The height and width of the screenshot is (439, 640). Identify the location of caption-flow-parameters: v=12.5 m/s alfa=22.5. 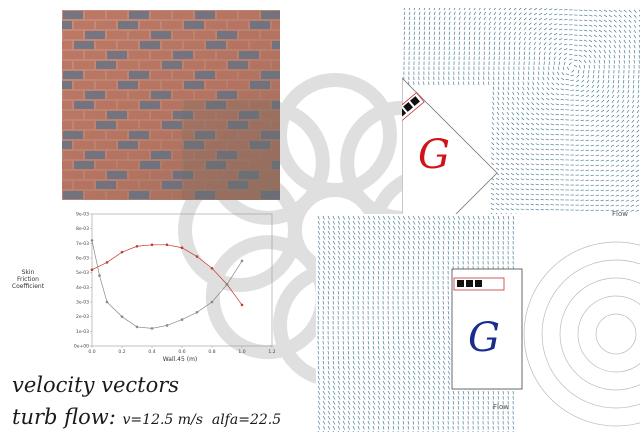
(202, 420).